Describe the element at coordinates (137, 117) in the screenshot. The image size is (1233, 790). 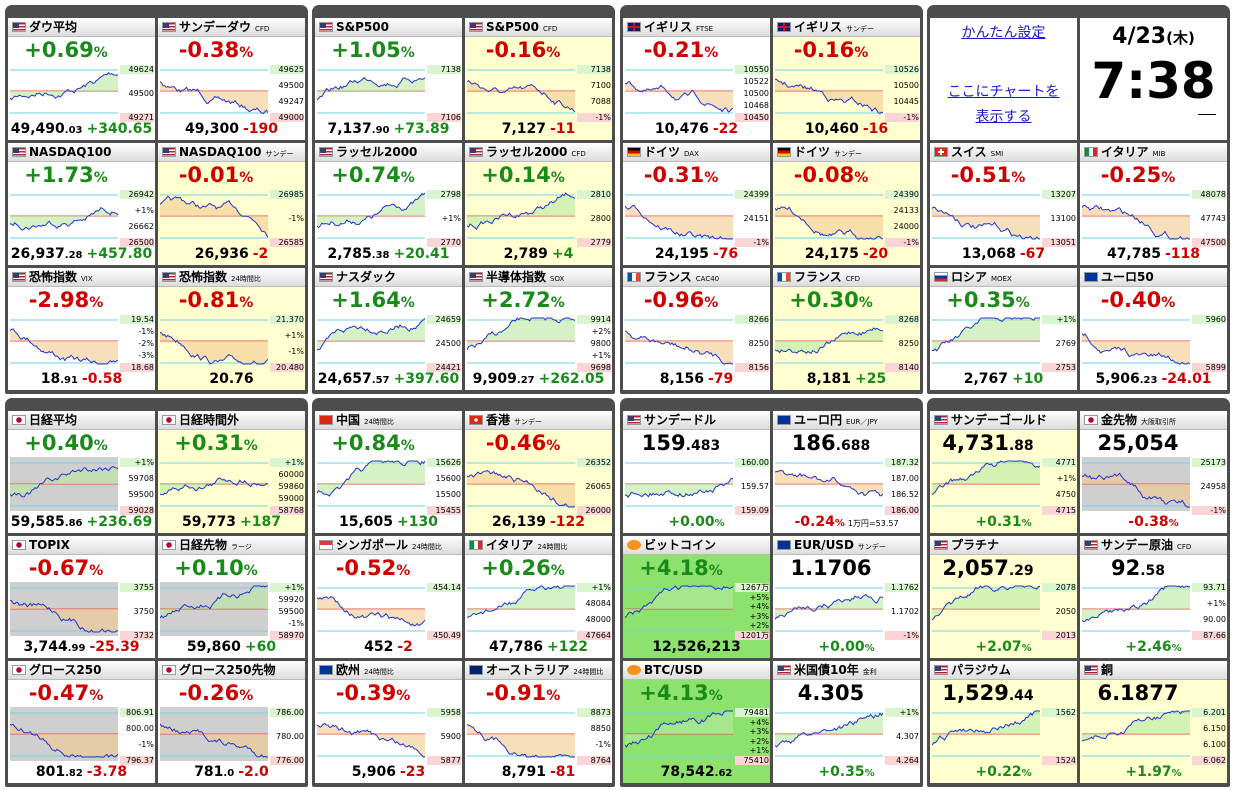
I see `scale-label: 49271` at that location.